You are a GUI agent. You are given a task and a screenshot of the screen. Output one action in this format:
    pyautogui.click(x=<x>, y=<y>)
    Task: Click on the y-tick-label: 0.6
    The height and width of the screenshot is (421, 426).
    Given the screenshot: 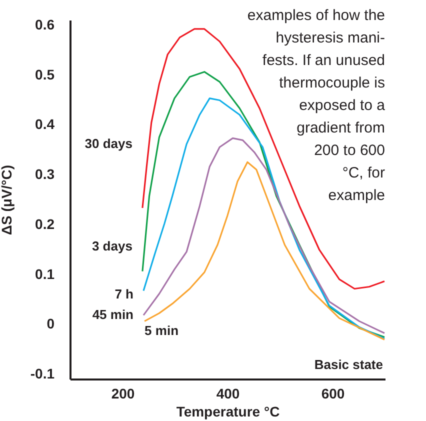 What is the action you would take?
    pyautogui.click(x=45, y=24)
    